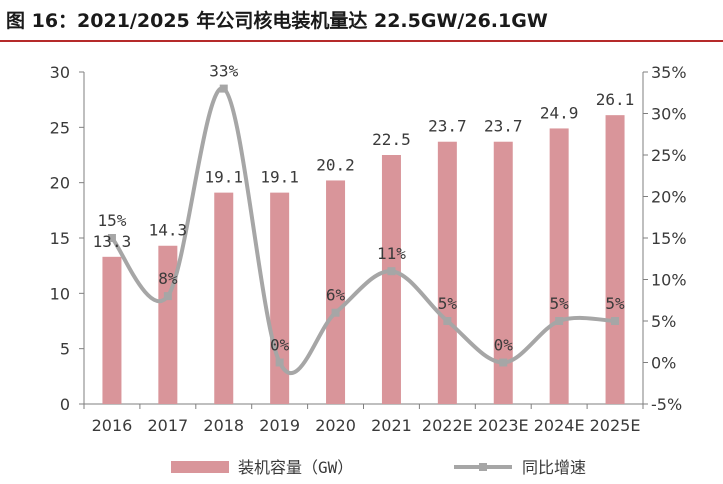 The height and width of the screenshot is (484, 723). Describe the element at coordinates (669, 72) in the screenshot. I see `right-tick-label: 35%` at that location.